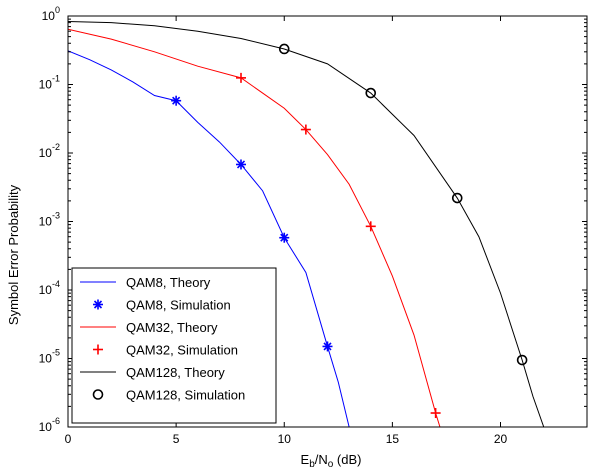 The image size is (597, 471). Describe the element at coordinates (393, 439) in the screenshot. I see `x-tick-label-3: 15` at that location.